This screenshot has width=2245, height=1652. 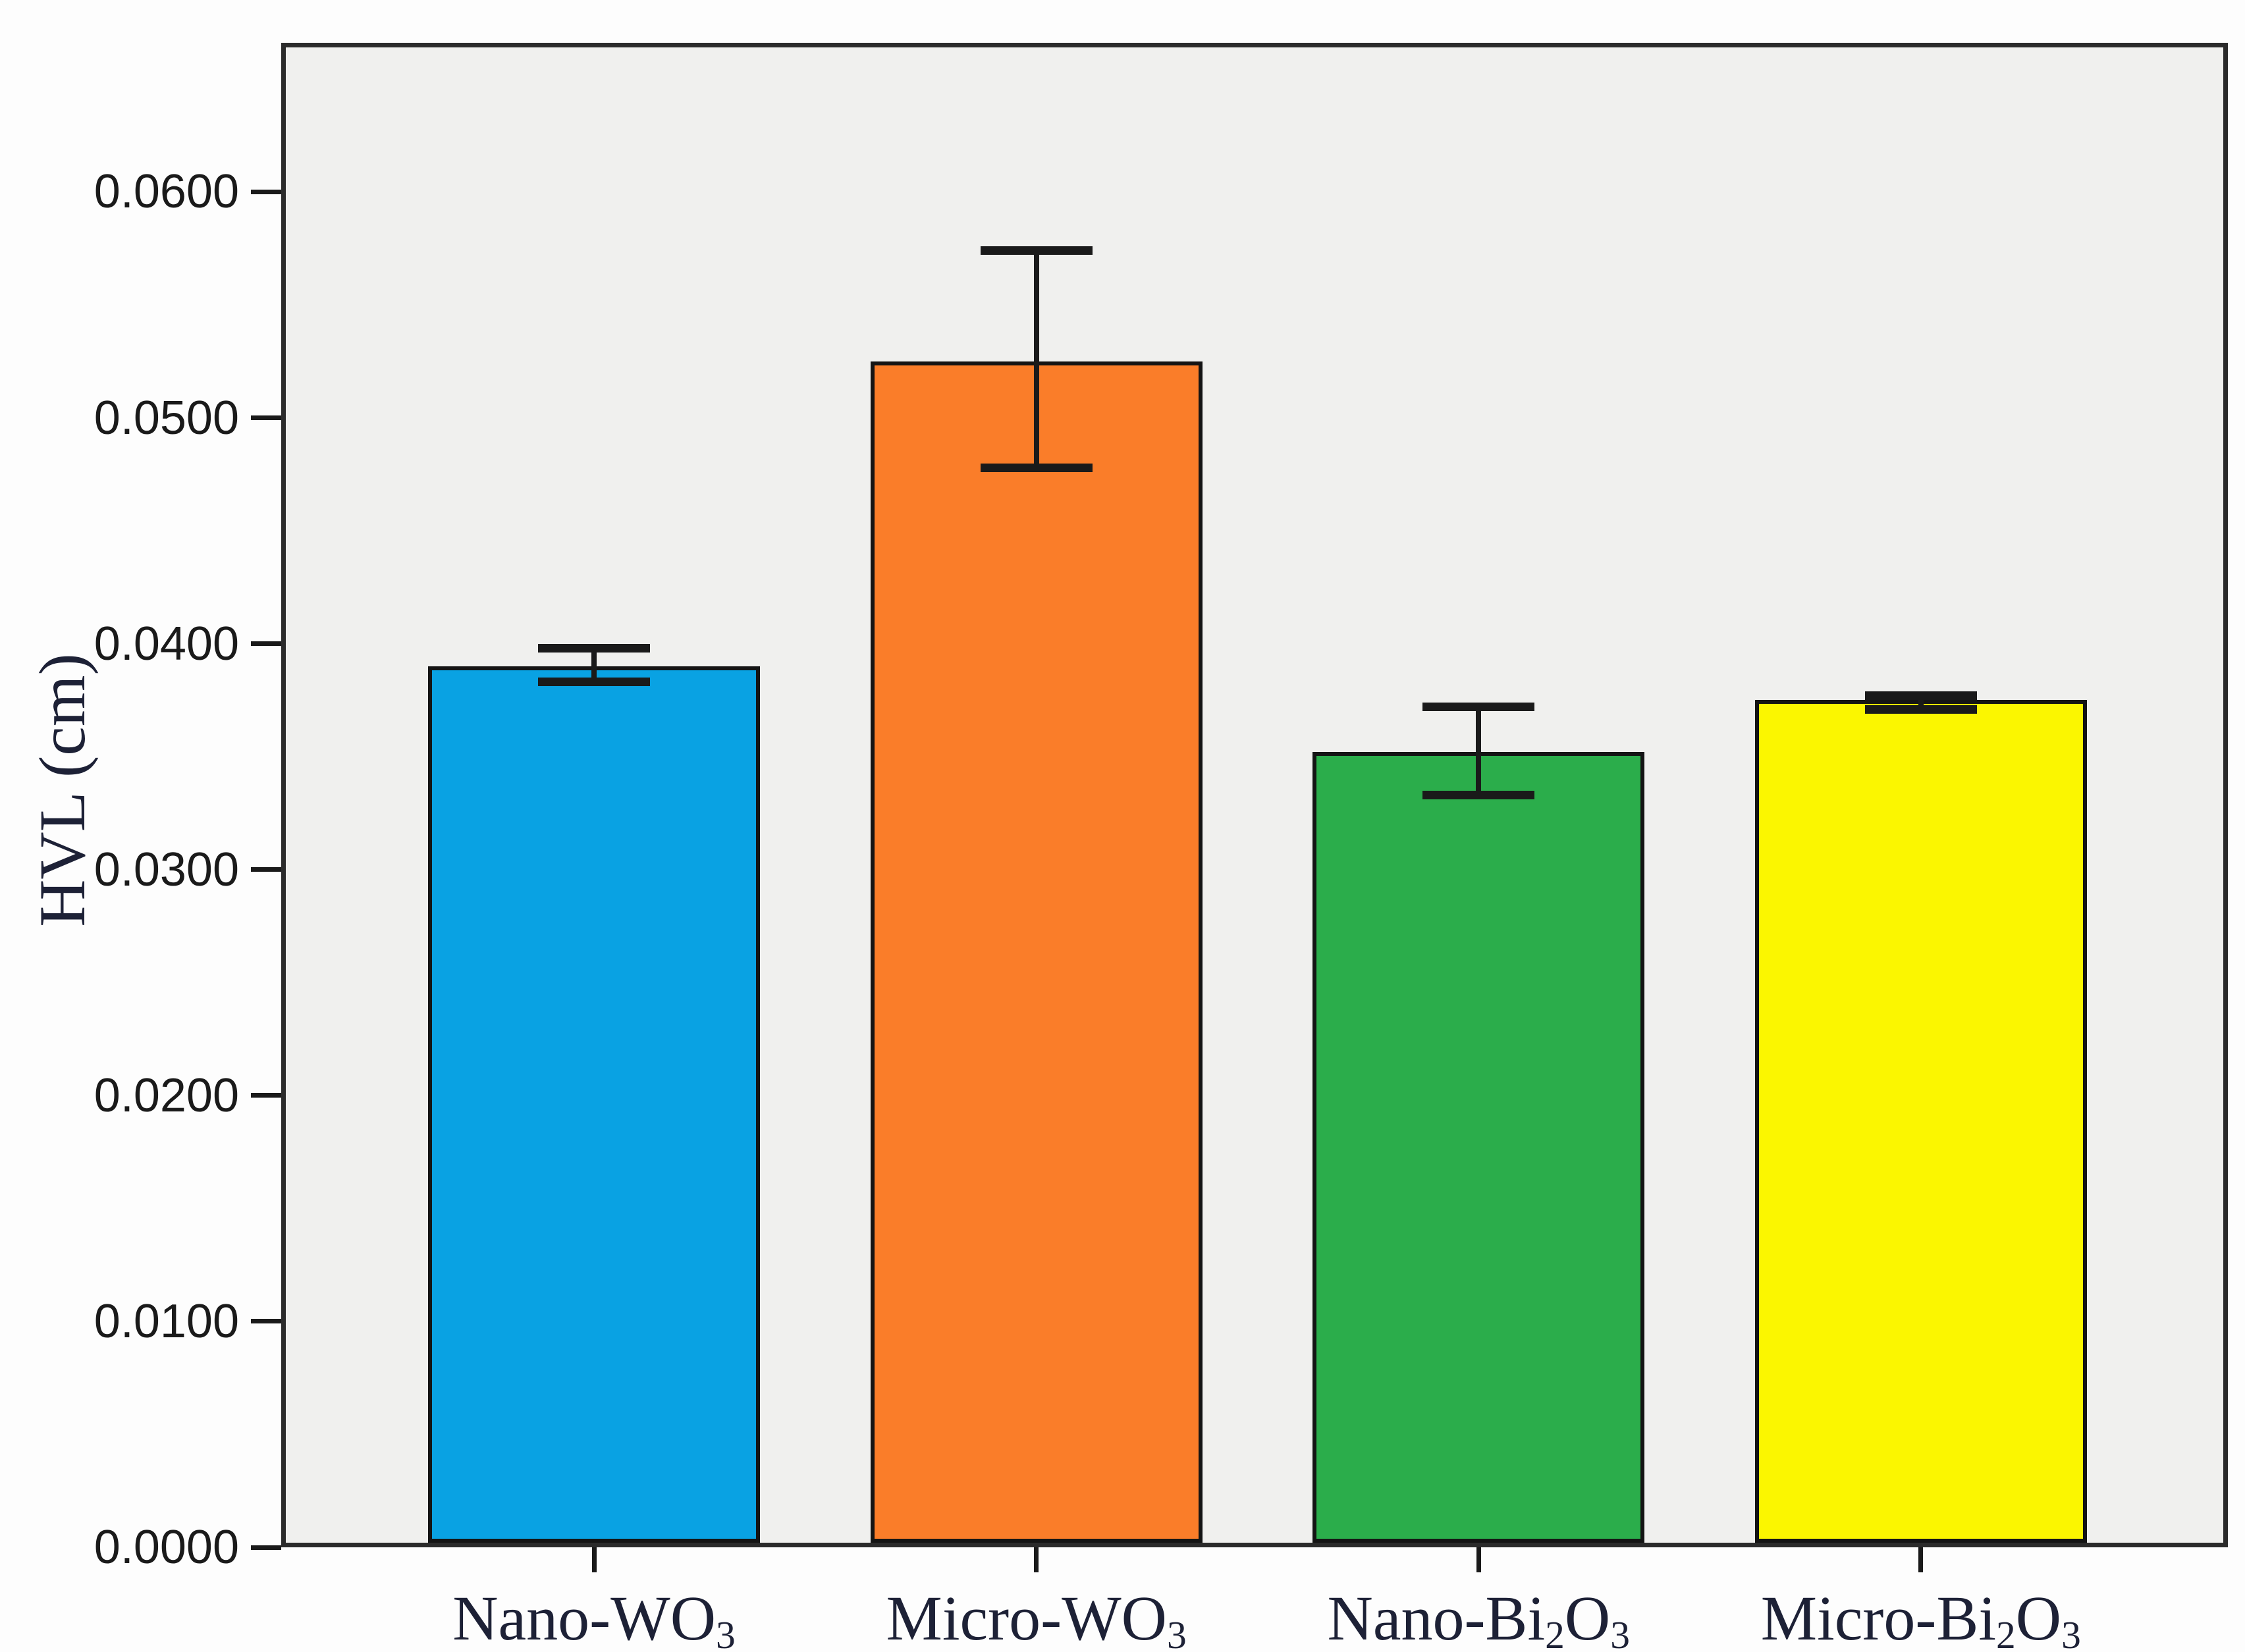 I want to click on error-bar-cap-bottom-micro-bi2o3, so click(x=1921, y=709).